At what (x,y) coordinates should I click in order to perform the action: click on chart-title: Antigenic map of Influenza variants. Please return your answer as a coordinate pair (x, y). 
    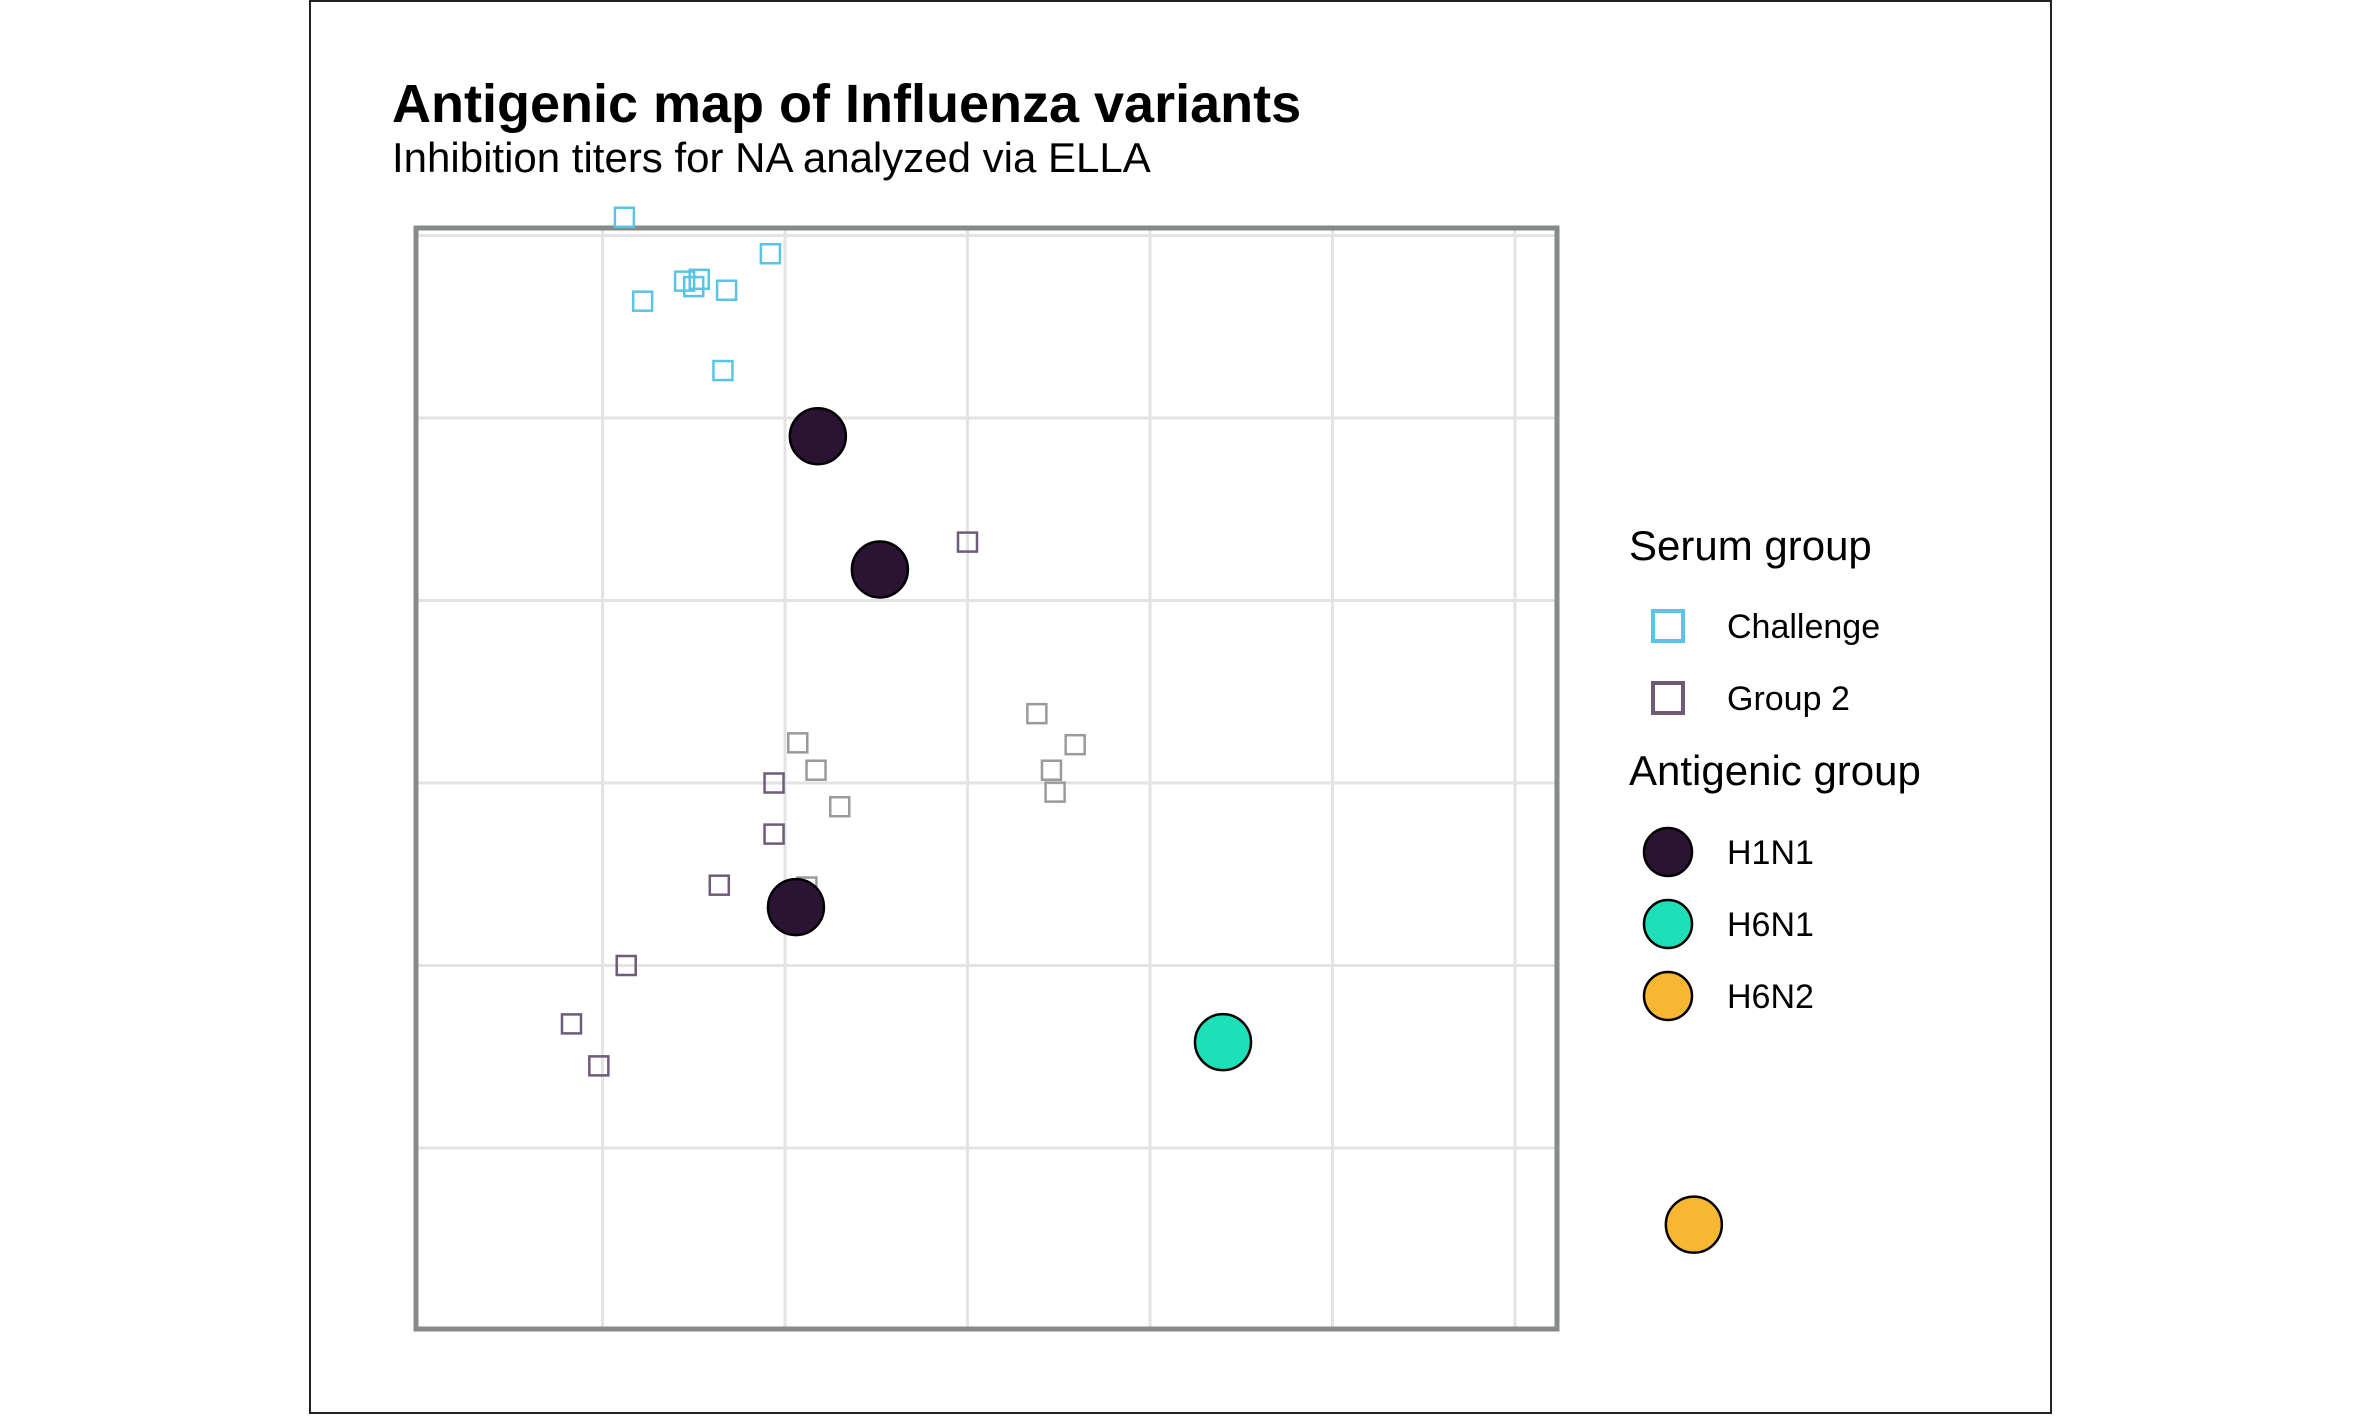
    Looking at the image, I should click on (846, 104).